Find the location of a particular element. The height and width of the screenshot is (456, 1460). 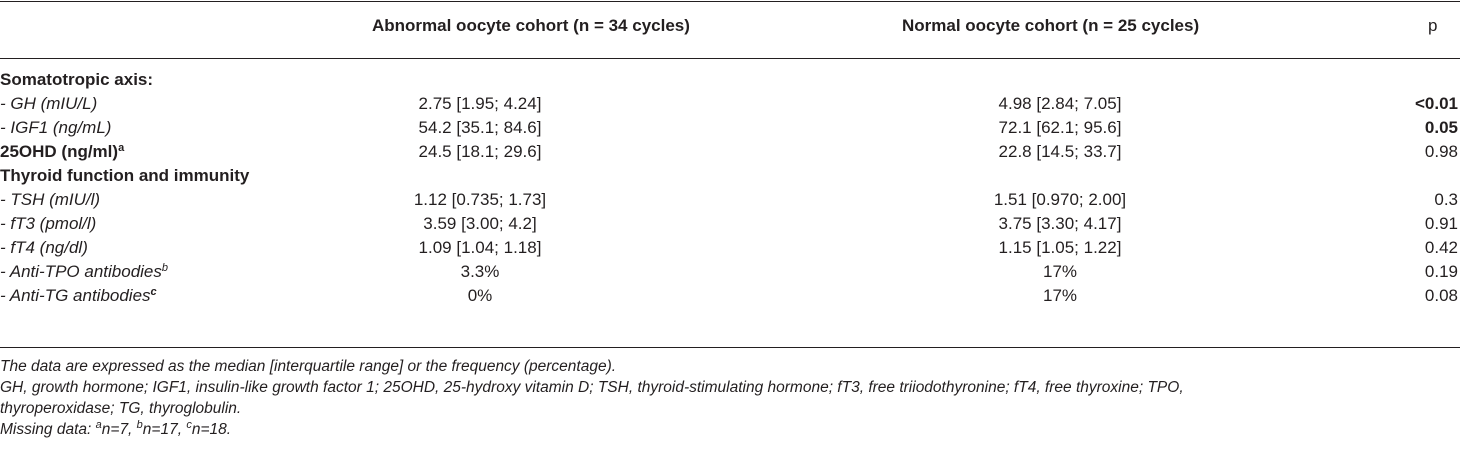

missing-b: n=17, is located at coordinates (164, 429).